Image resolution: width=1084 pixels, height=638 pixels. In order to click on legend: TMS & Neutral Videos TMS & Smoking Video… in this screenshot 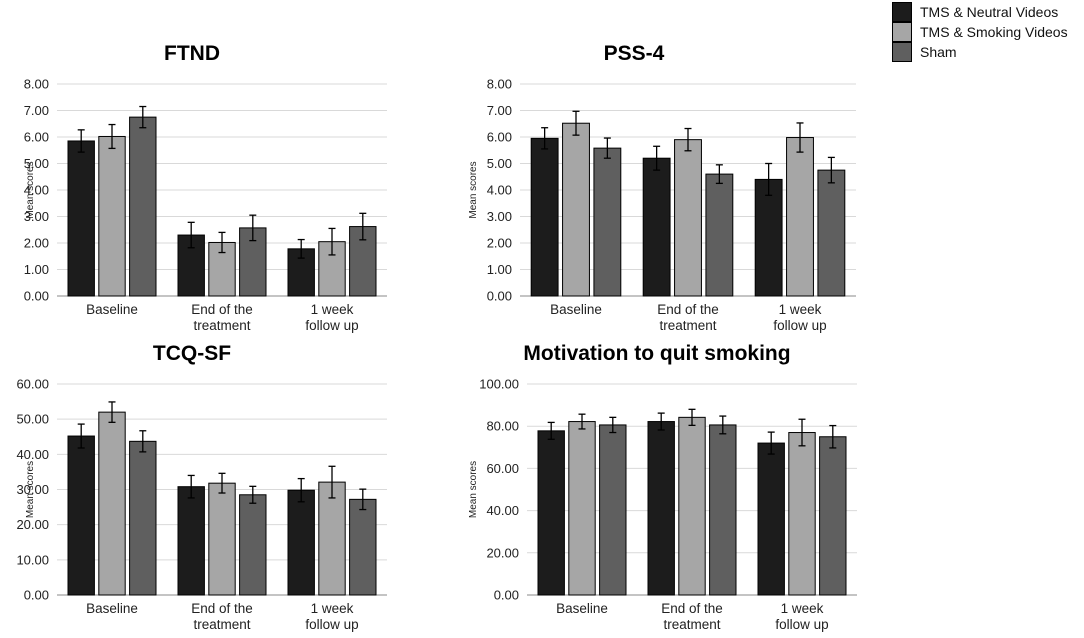, I will do `click(987, 32)`.